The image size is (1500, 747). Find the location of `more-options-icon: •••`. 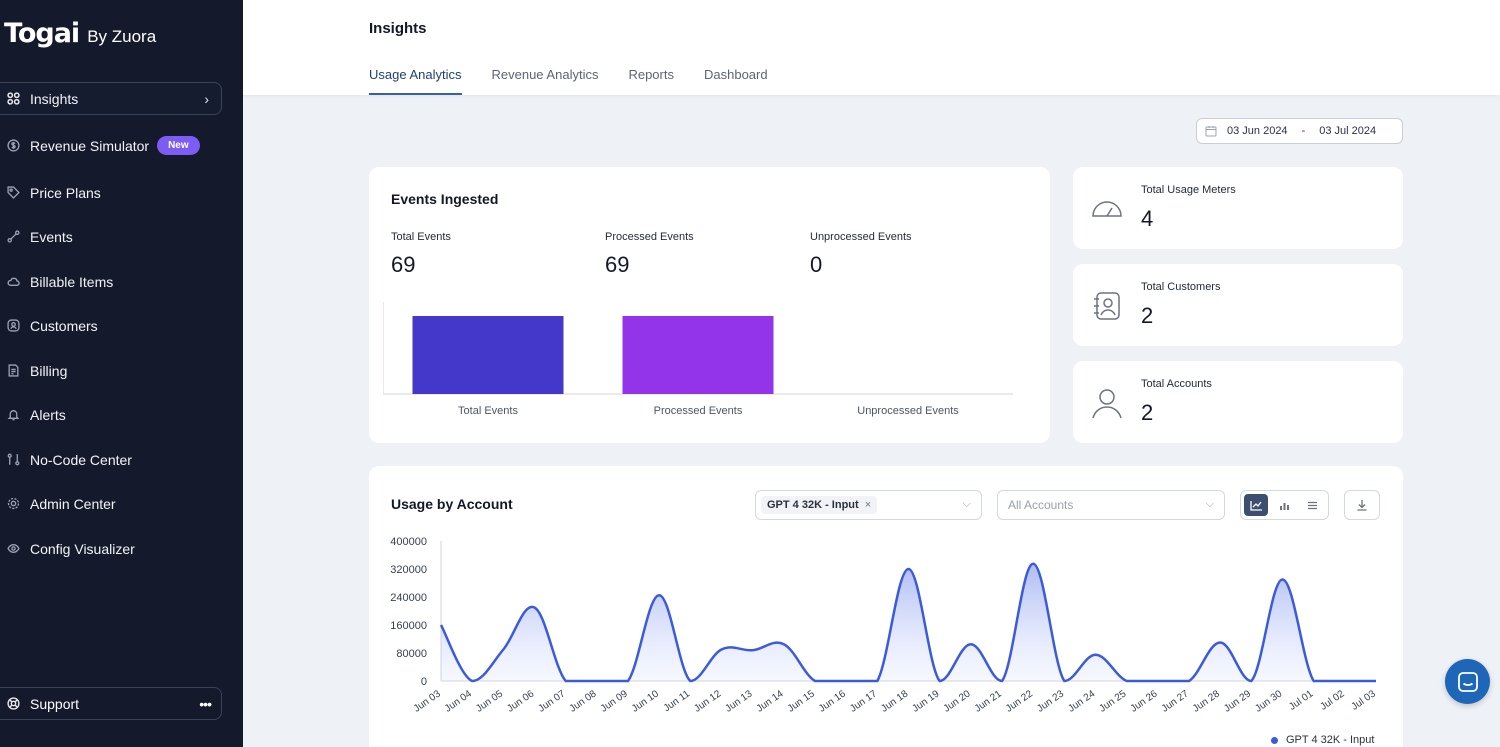

more-options-icon: ••• is located at coordinates (205, 703).